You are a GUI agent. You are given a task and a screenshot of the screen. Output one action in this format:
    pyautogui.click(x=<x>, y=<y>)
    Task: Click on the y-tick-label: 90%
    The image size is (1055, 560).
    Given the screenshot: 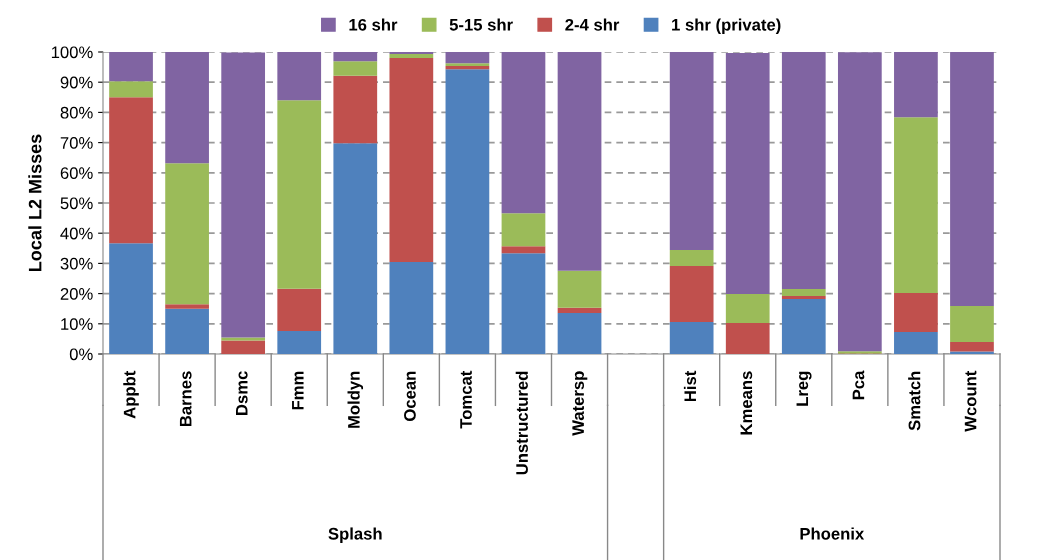 What is the action you would take?
    pyautogui.click(x=76, y=82)
    